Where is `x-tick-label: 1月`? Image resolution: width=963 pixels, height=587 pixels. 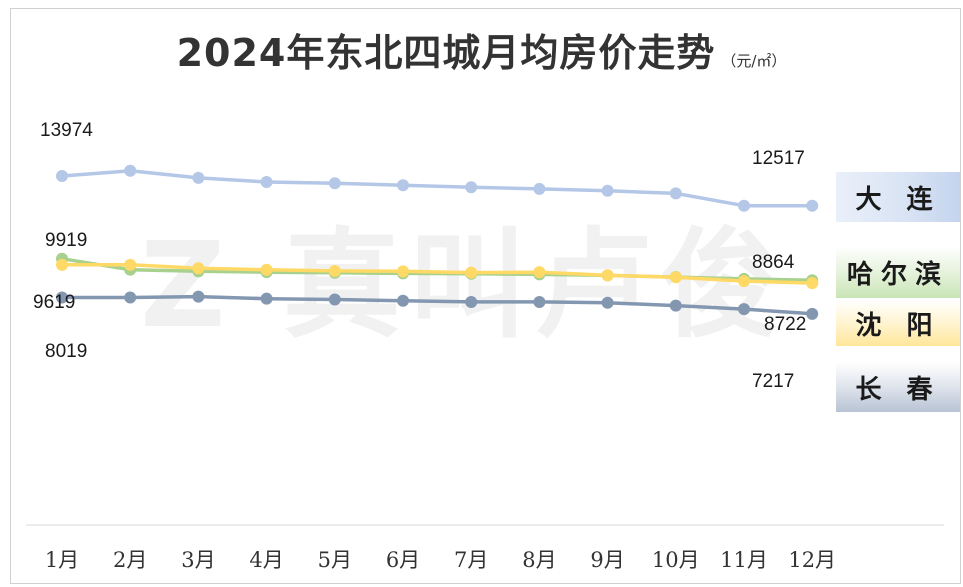
x-tick-label: 1月 is located at coordinates (62, 560).